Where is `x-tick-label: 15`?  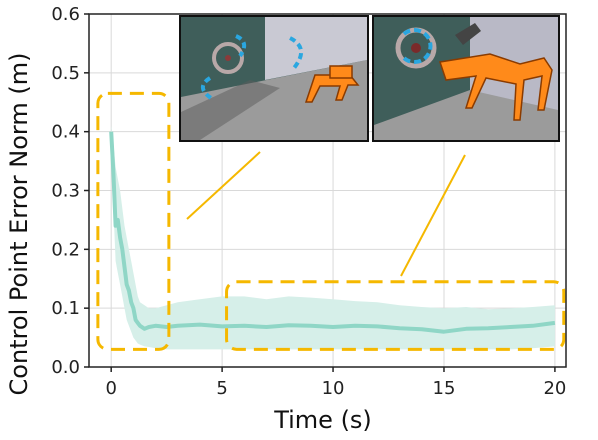 x-tick-label: 15 is located at coordinates (444, 388).